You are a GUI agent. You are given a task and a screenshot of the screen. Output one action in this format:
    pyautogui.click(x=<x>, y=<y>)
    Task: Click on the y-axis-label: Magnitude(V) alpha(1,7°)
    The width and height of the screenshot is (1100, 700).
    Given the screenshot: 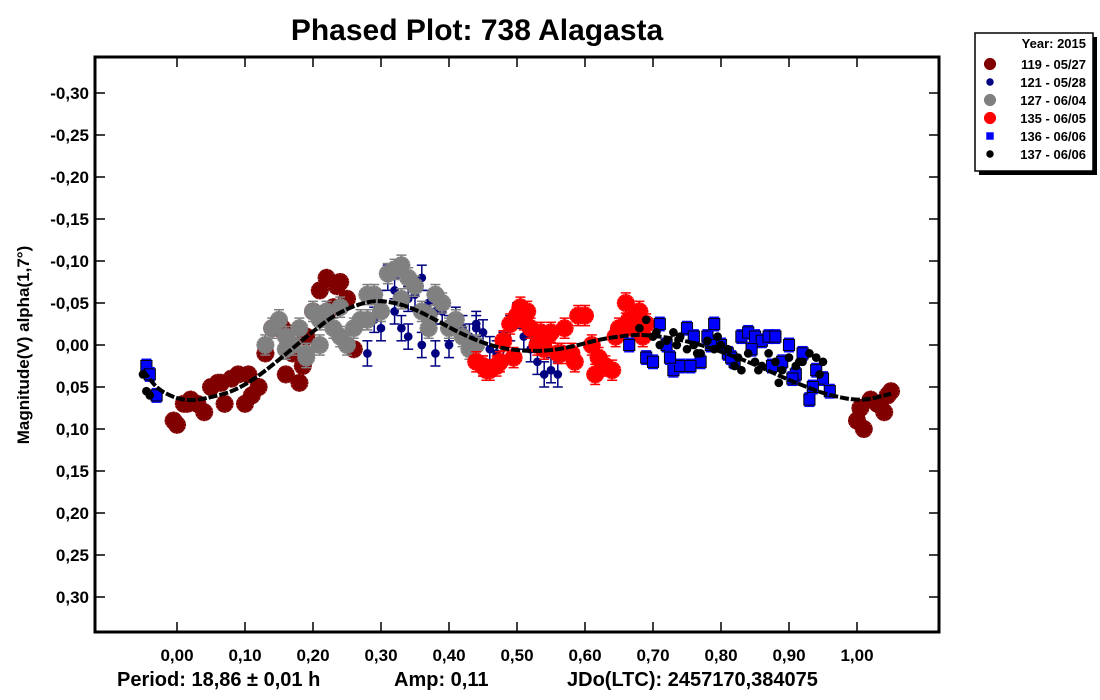 What is the action you would take?
    pyautogui.click(x=23, y=345)
    